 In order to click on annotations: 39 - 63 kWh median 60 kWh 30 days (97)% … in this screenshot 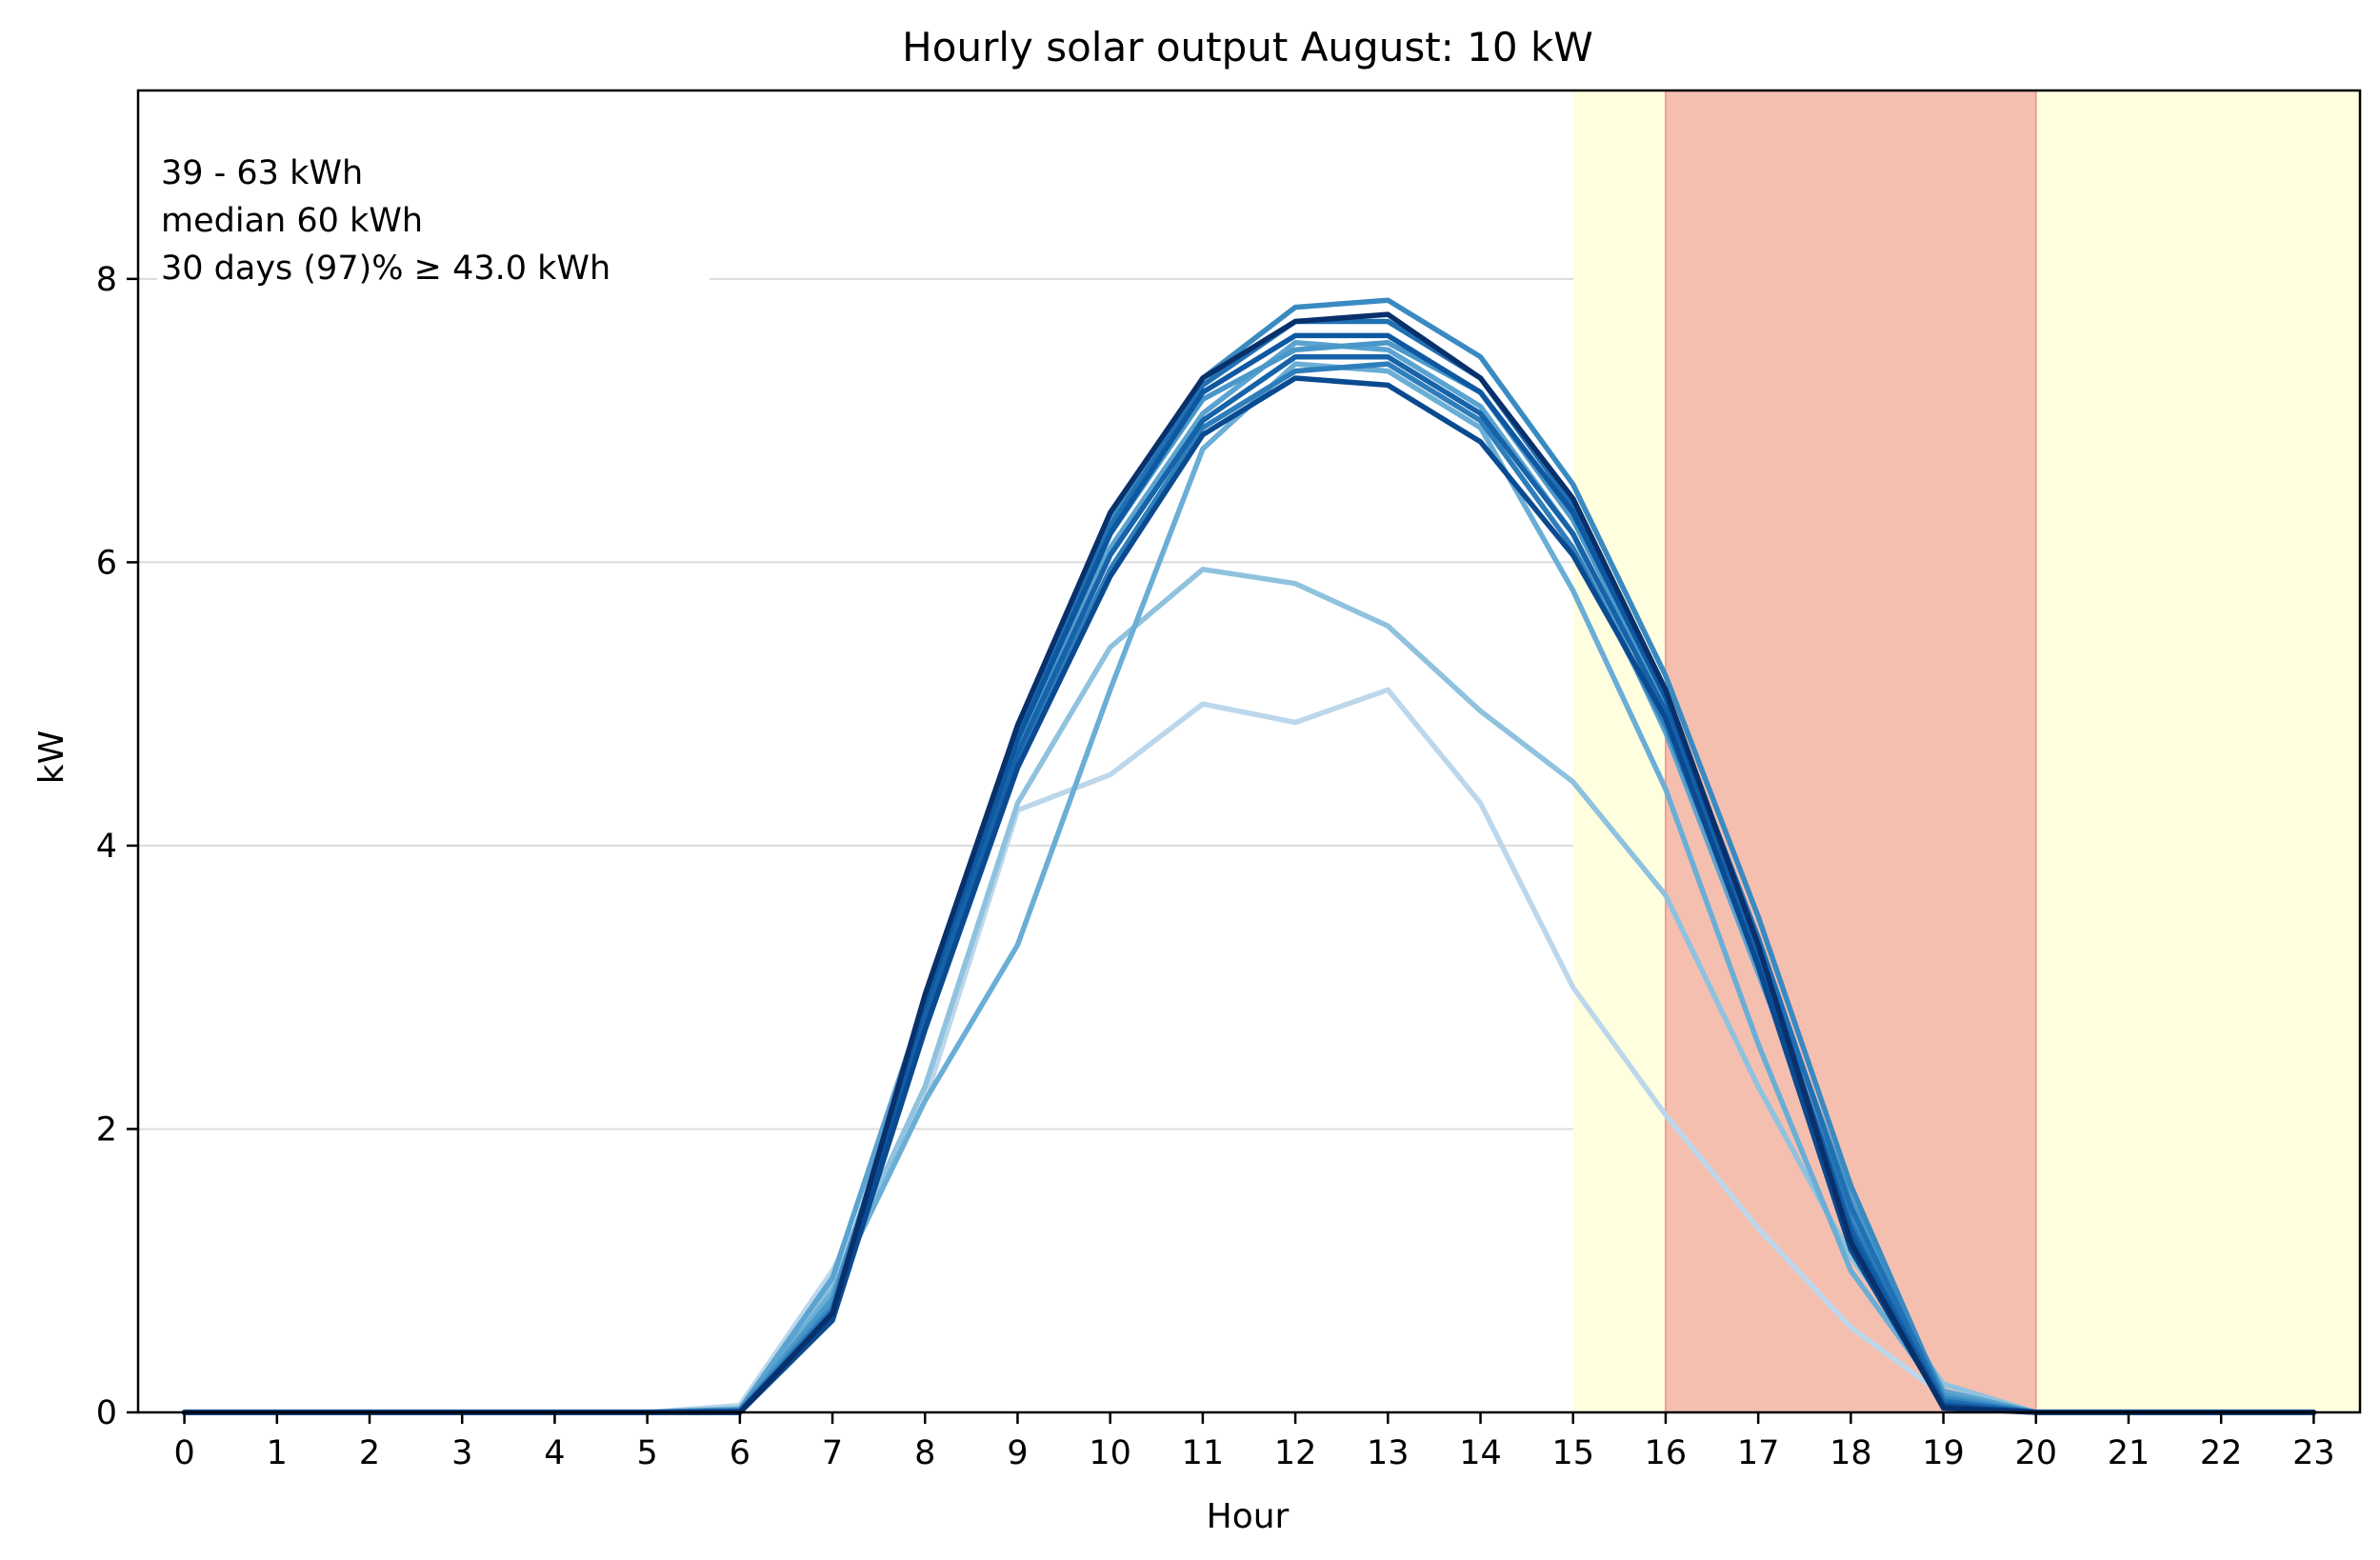, I will do `click(433, 216)`.